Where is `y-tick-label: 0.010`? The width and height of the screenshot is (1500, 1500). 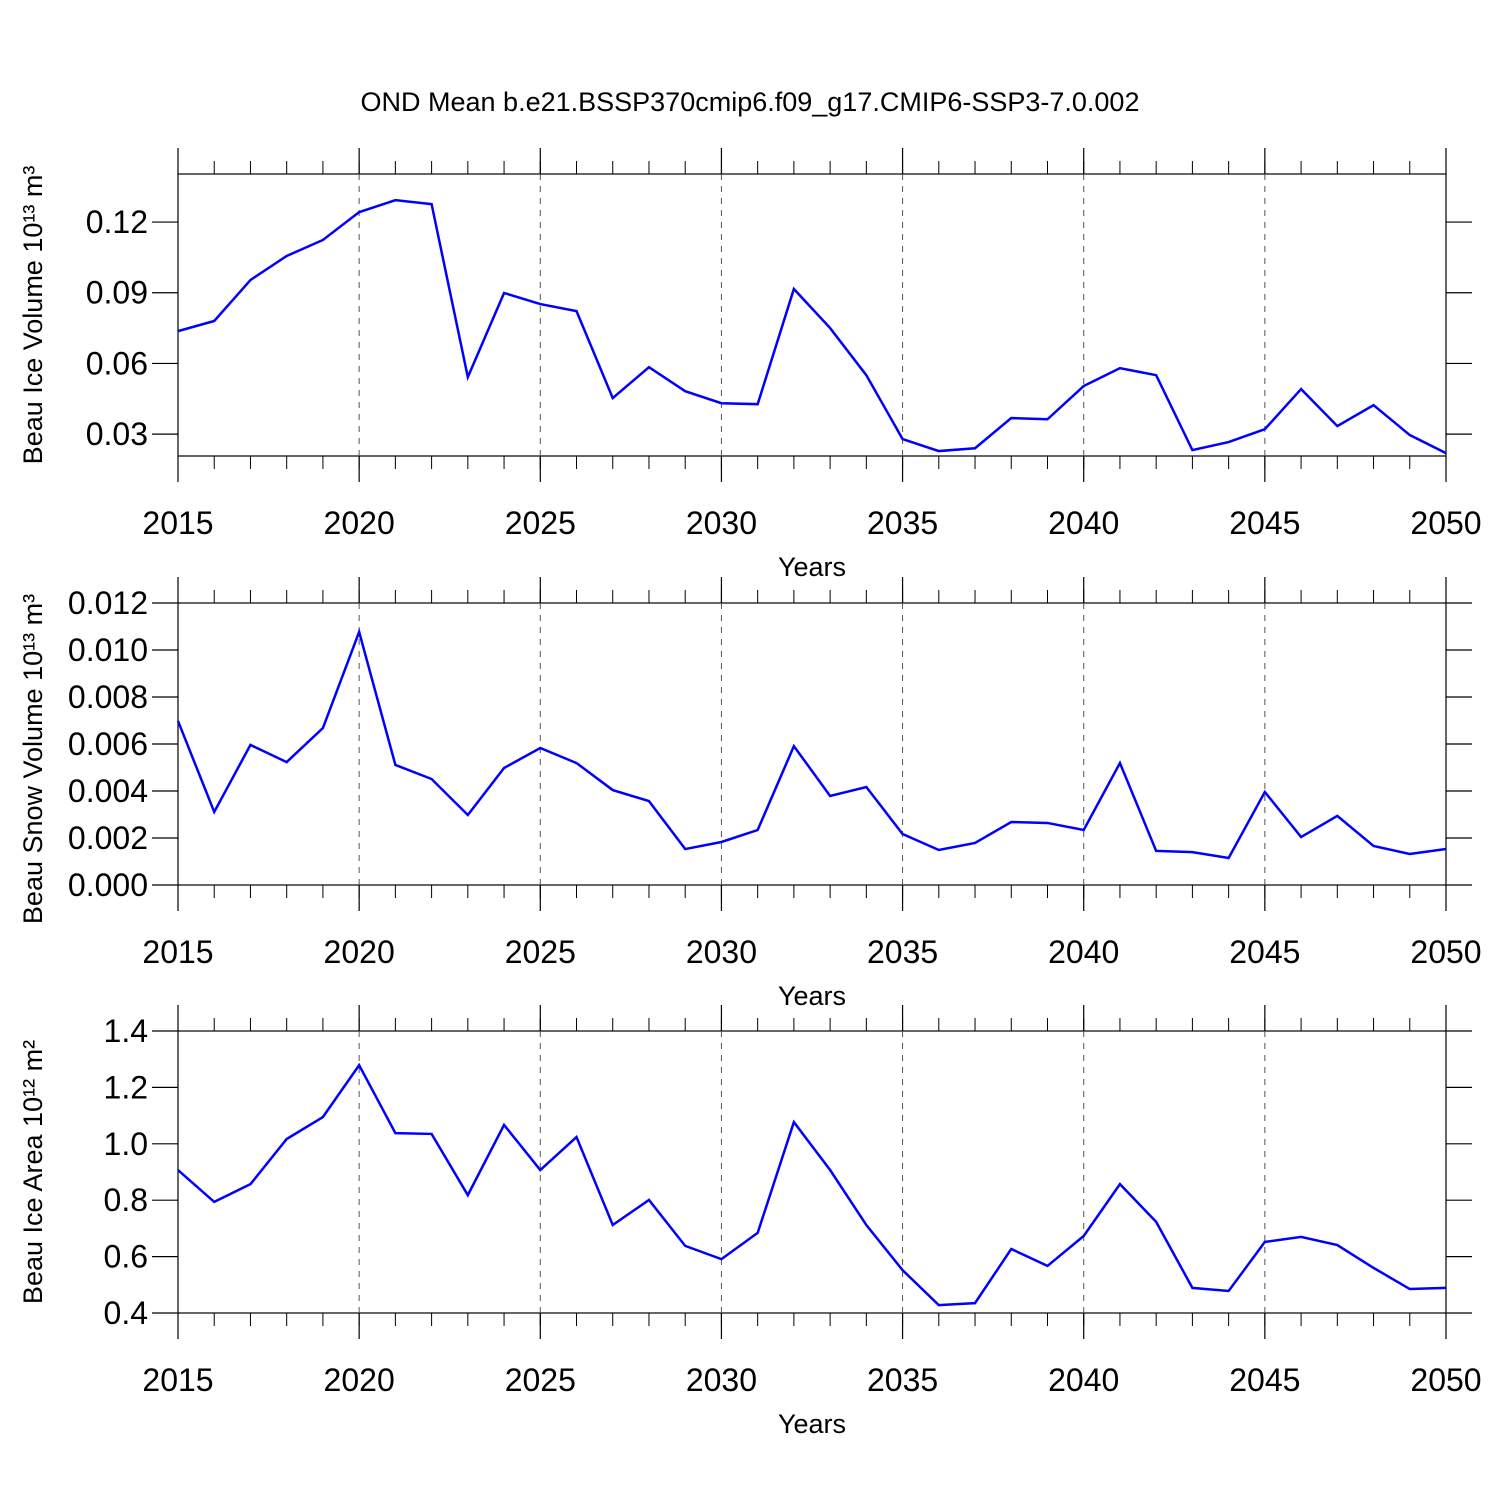 y-tick-label: 0.010 is located at coordinates (108, 650).